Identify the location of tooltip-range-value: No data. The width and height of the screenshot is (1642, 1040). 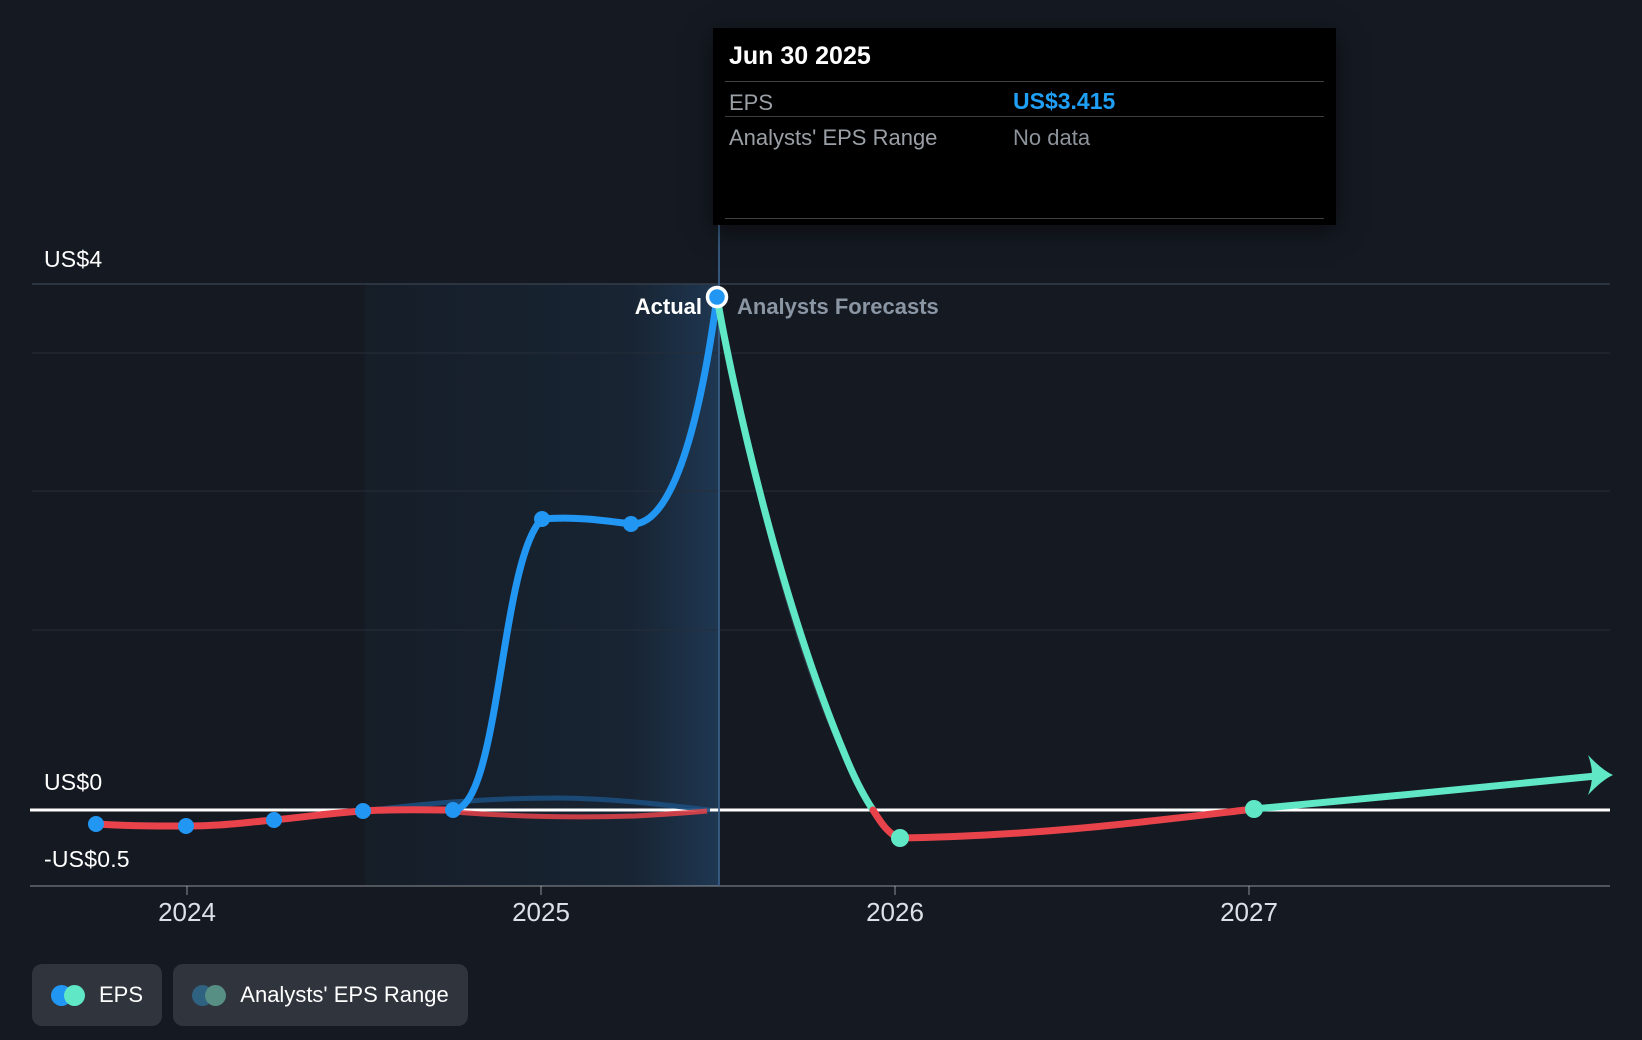
(1052, 137).